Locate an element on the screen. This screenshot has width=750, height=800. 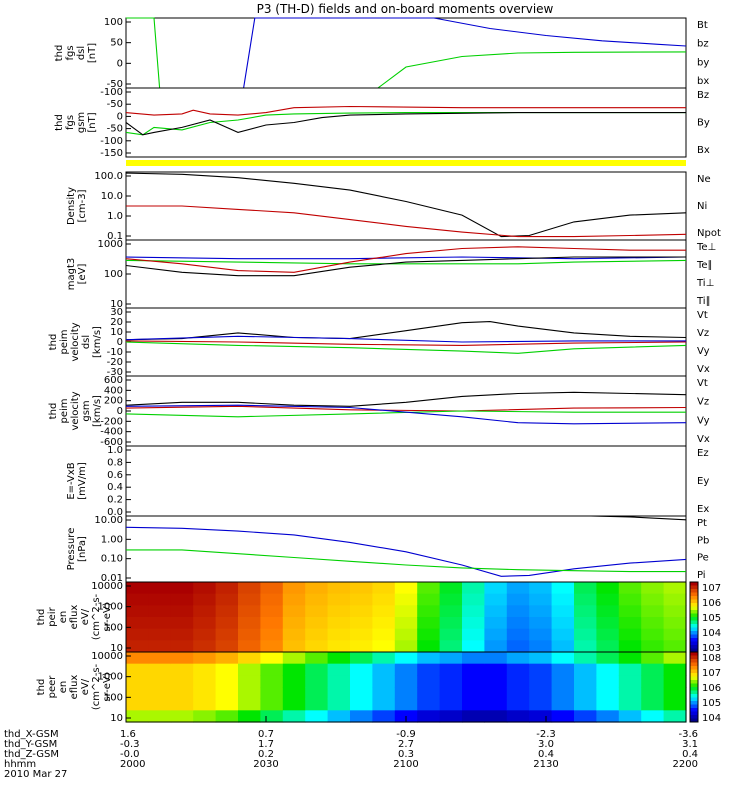
legend-Ti∥: Ti∥ is located at coordinates (703, 301).